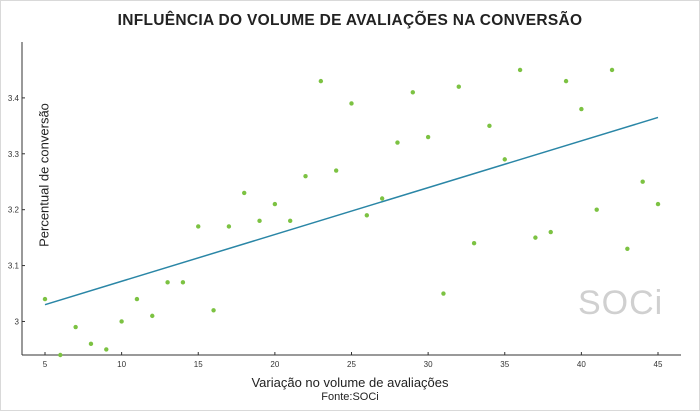 The width and height of the screenshot is (700, 411). Describe the element at coordinates (121, 364) in the screenshot. I see `x-tick-label: 10` at that location.